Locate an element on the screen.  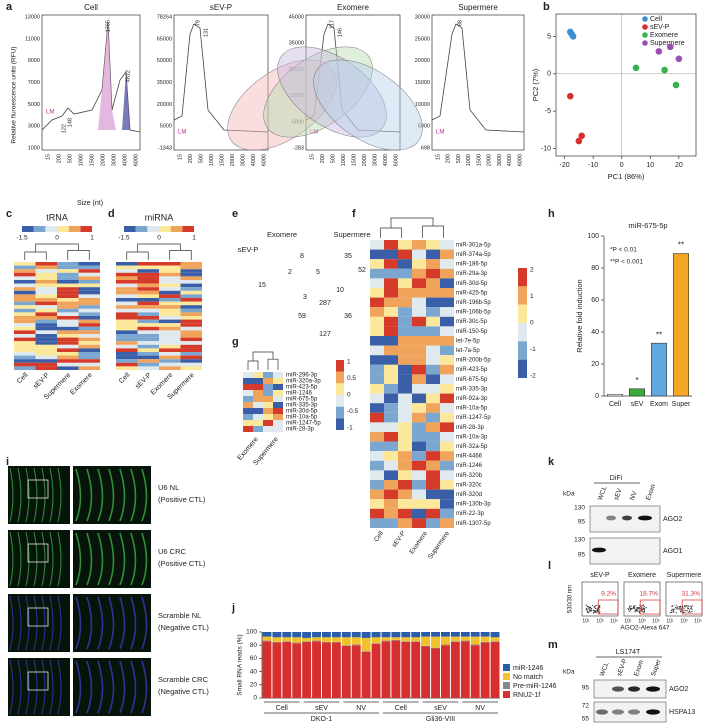
legend-label: sEV-P is located at coordinates (660, 27).